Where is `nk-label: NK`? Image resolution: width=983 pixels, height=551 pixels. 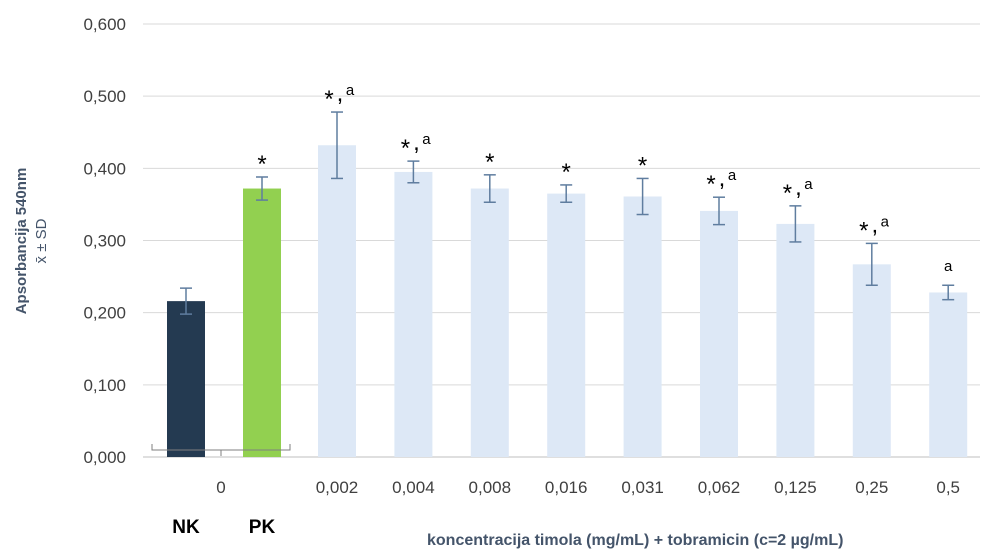
nk-label: NK is located at coordinates (186, 527).